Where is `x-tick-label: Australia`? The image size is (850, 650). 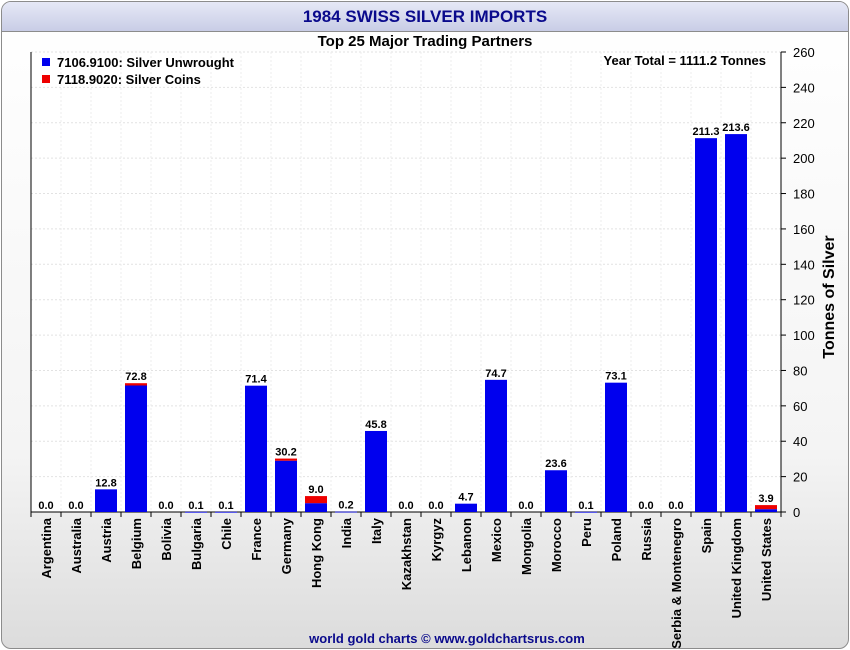 x-tick-label: Australia is located at coordinates (76, 545).